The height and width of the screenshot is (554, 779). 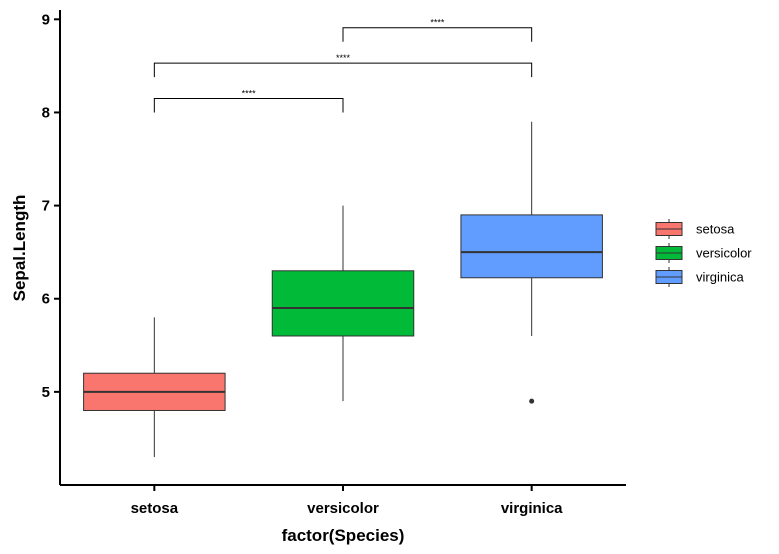 I want to click on x-ticks: setosa versicolor virginica, so click(x=347, y=501).